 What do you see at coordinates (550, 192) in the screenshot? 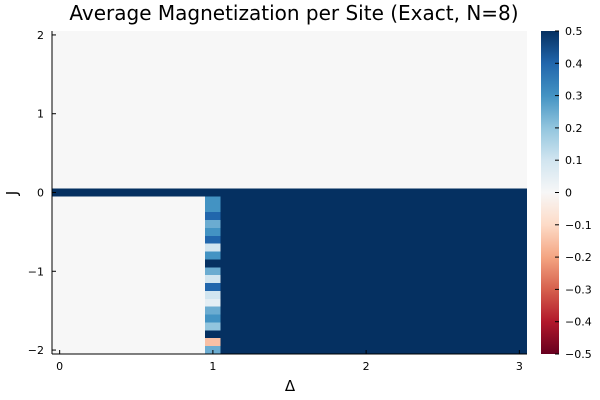
I see `colorbar-gradient` at bounding box center [550, 192].